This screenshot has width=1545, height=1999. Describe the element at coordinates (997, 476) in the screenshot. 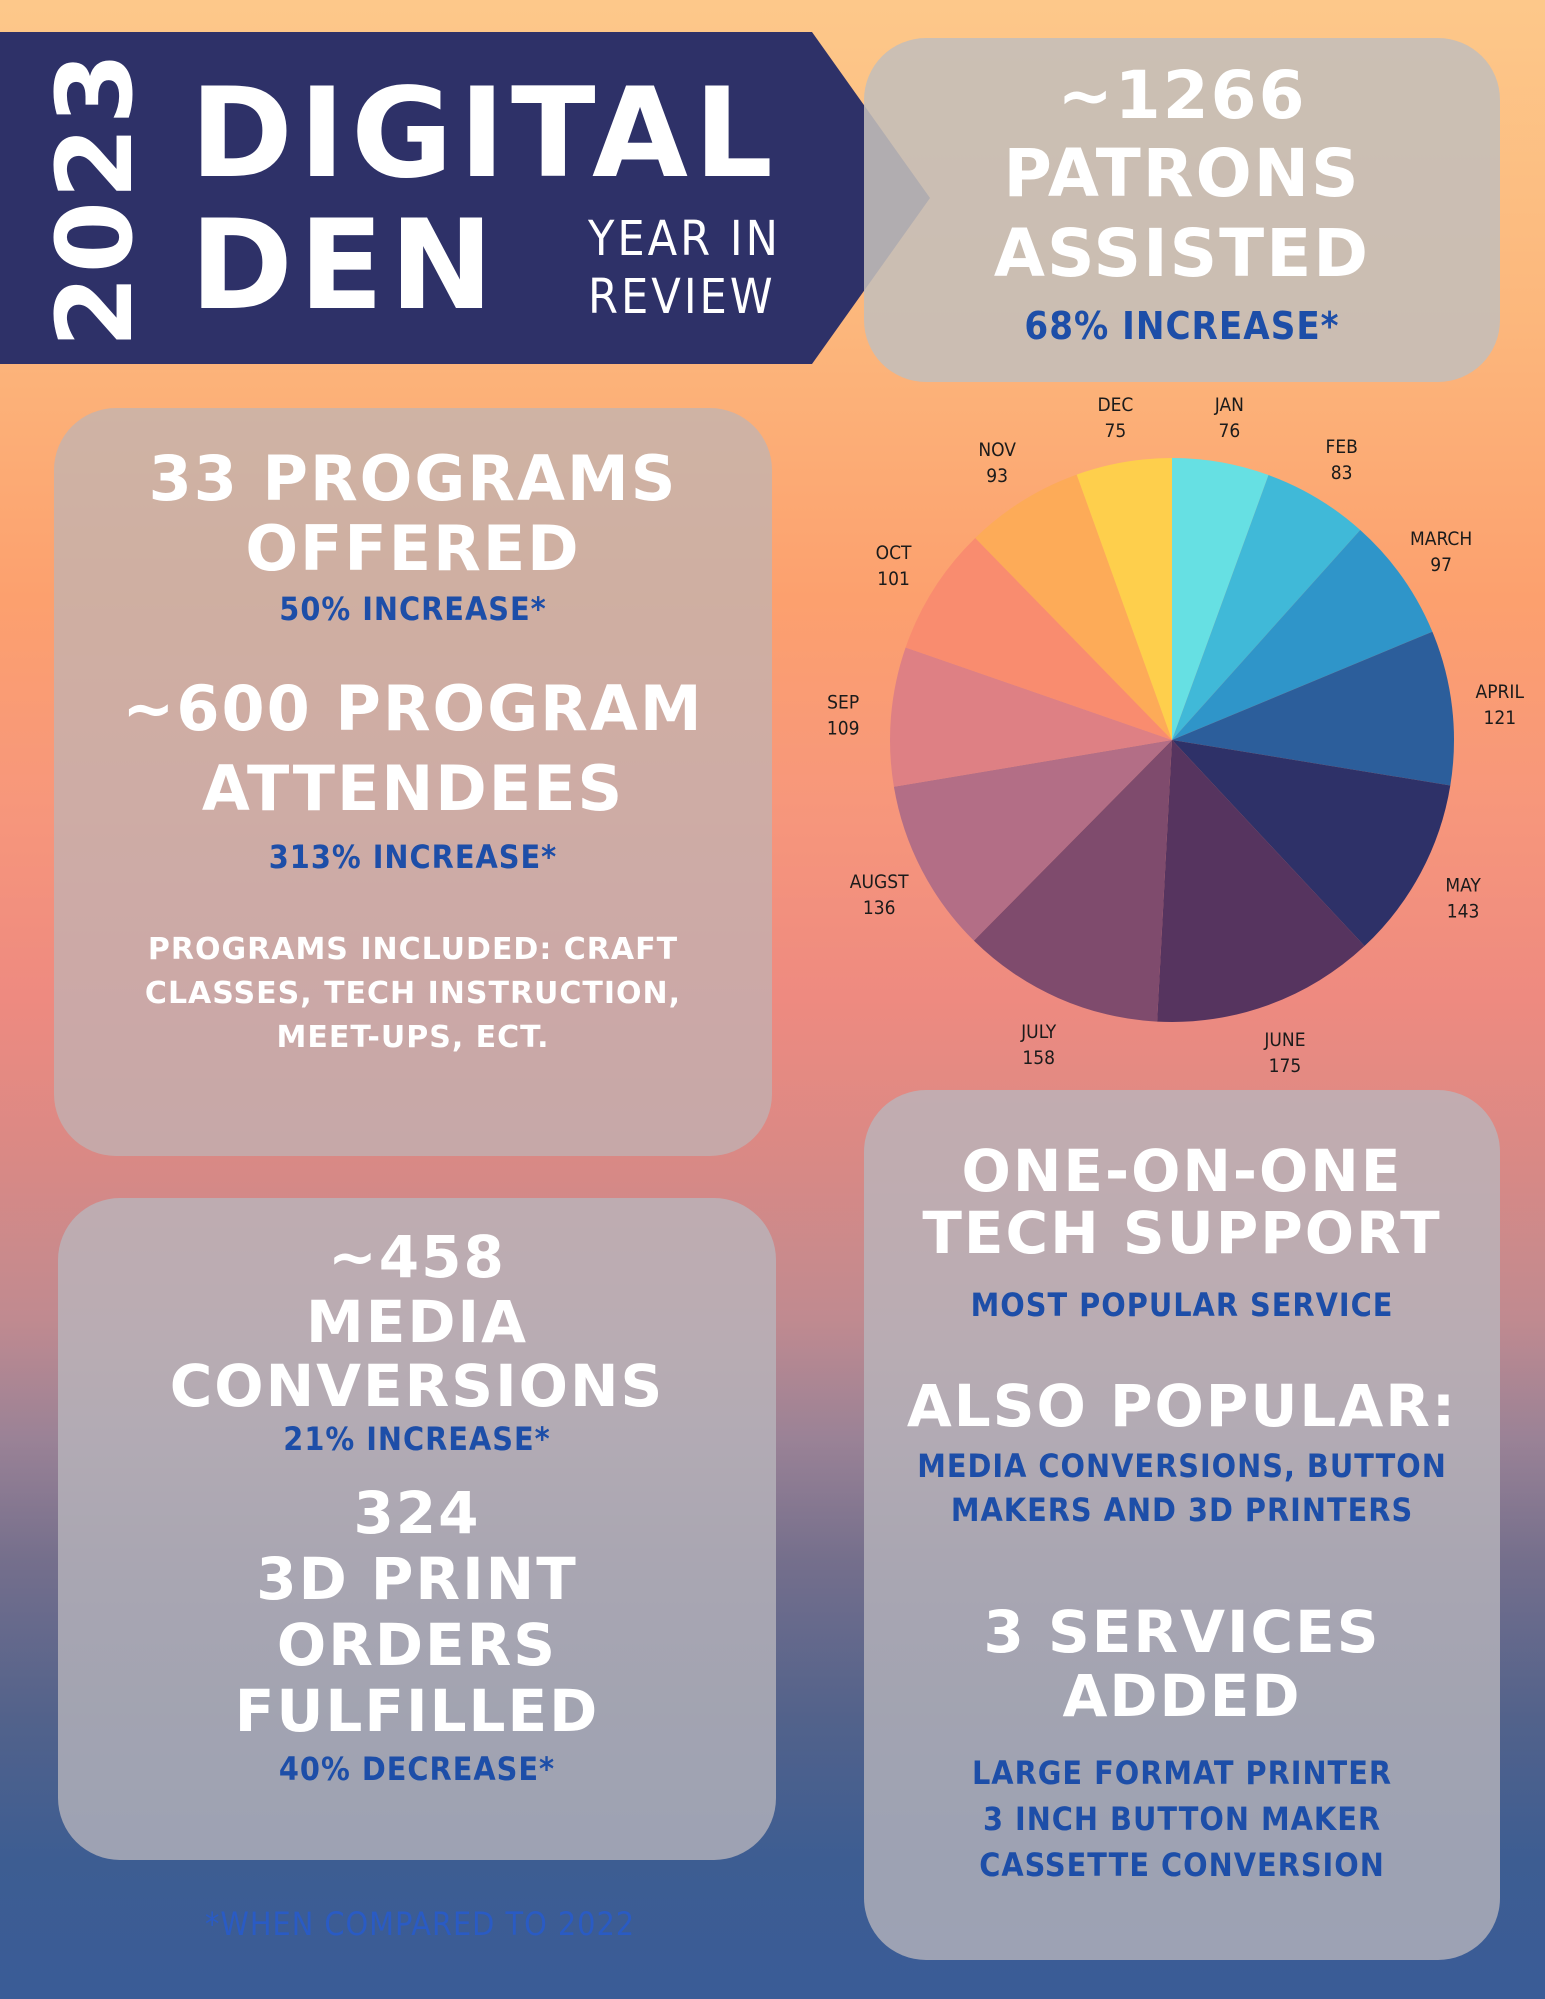

I see `pie-label-value-nov: 93` at that location.